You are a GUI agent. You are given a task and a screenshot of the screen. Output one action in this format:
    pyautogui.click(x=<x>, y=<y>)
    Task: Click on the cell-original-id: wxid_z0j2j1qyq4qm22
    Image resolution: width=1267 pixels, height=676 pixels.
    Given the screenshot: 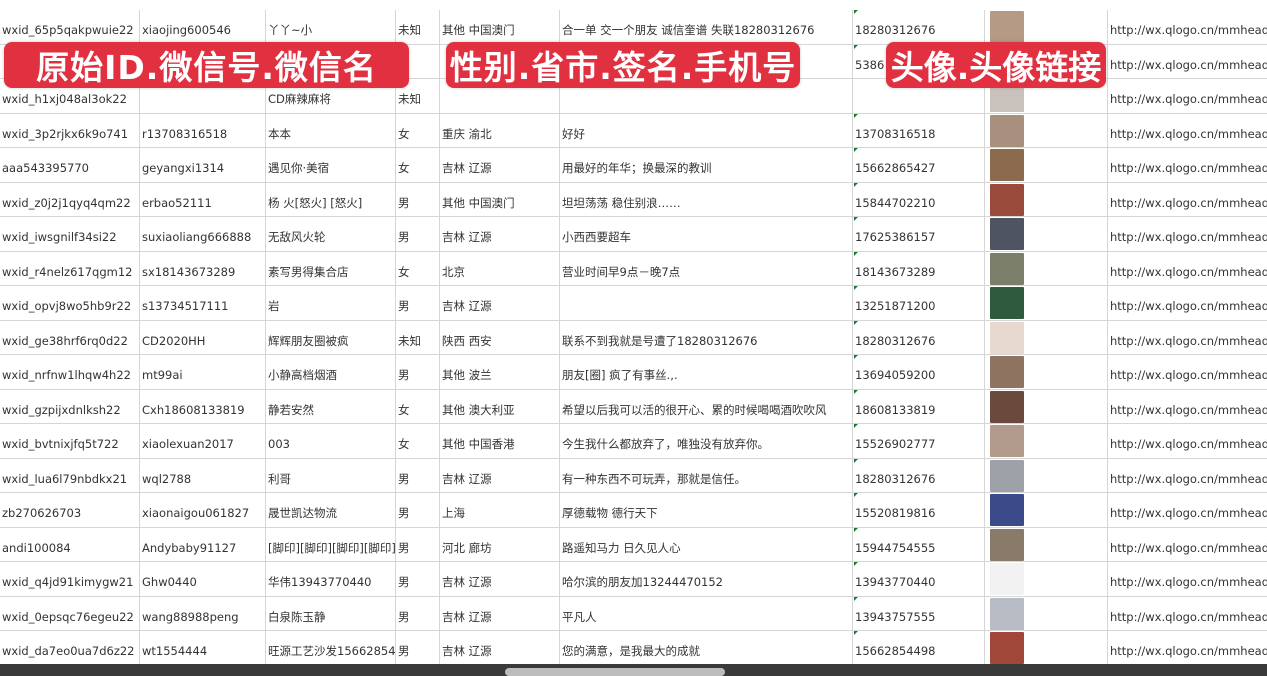 What is the action you would take?
    pyautogui.click(x=70, y=199)
    